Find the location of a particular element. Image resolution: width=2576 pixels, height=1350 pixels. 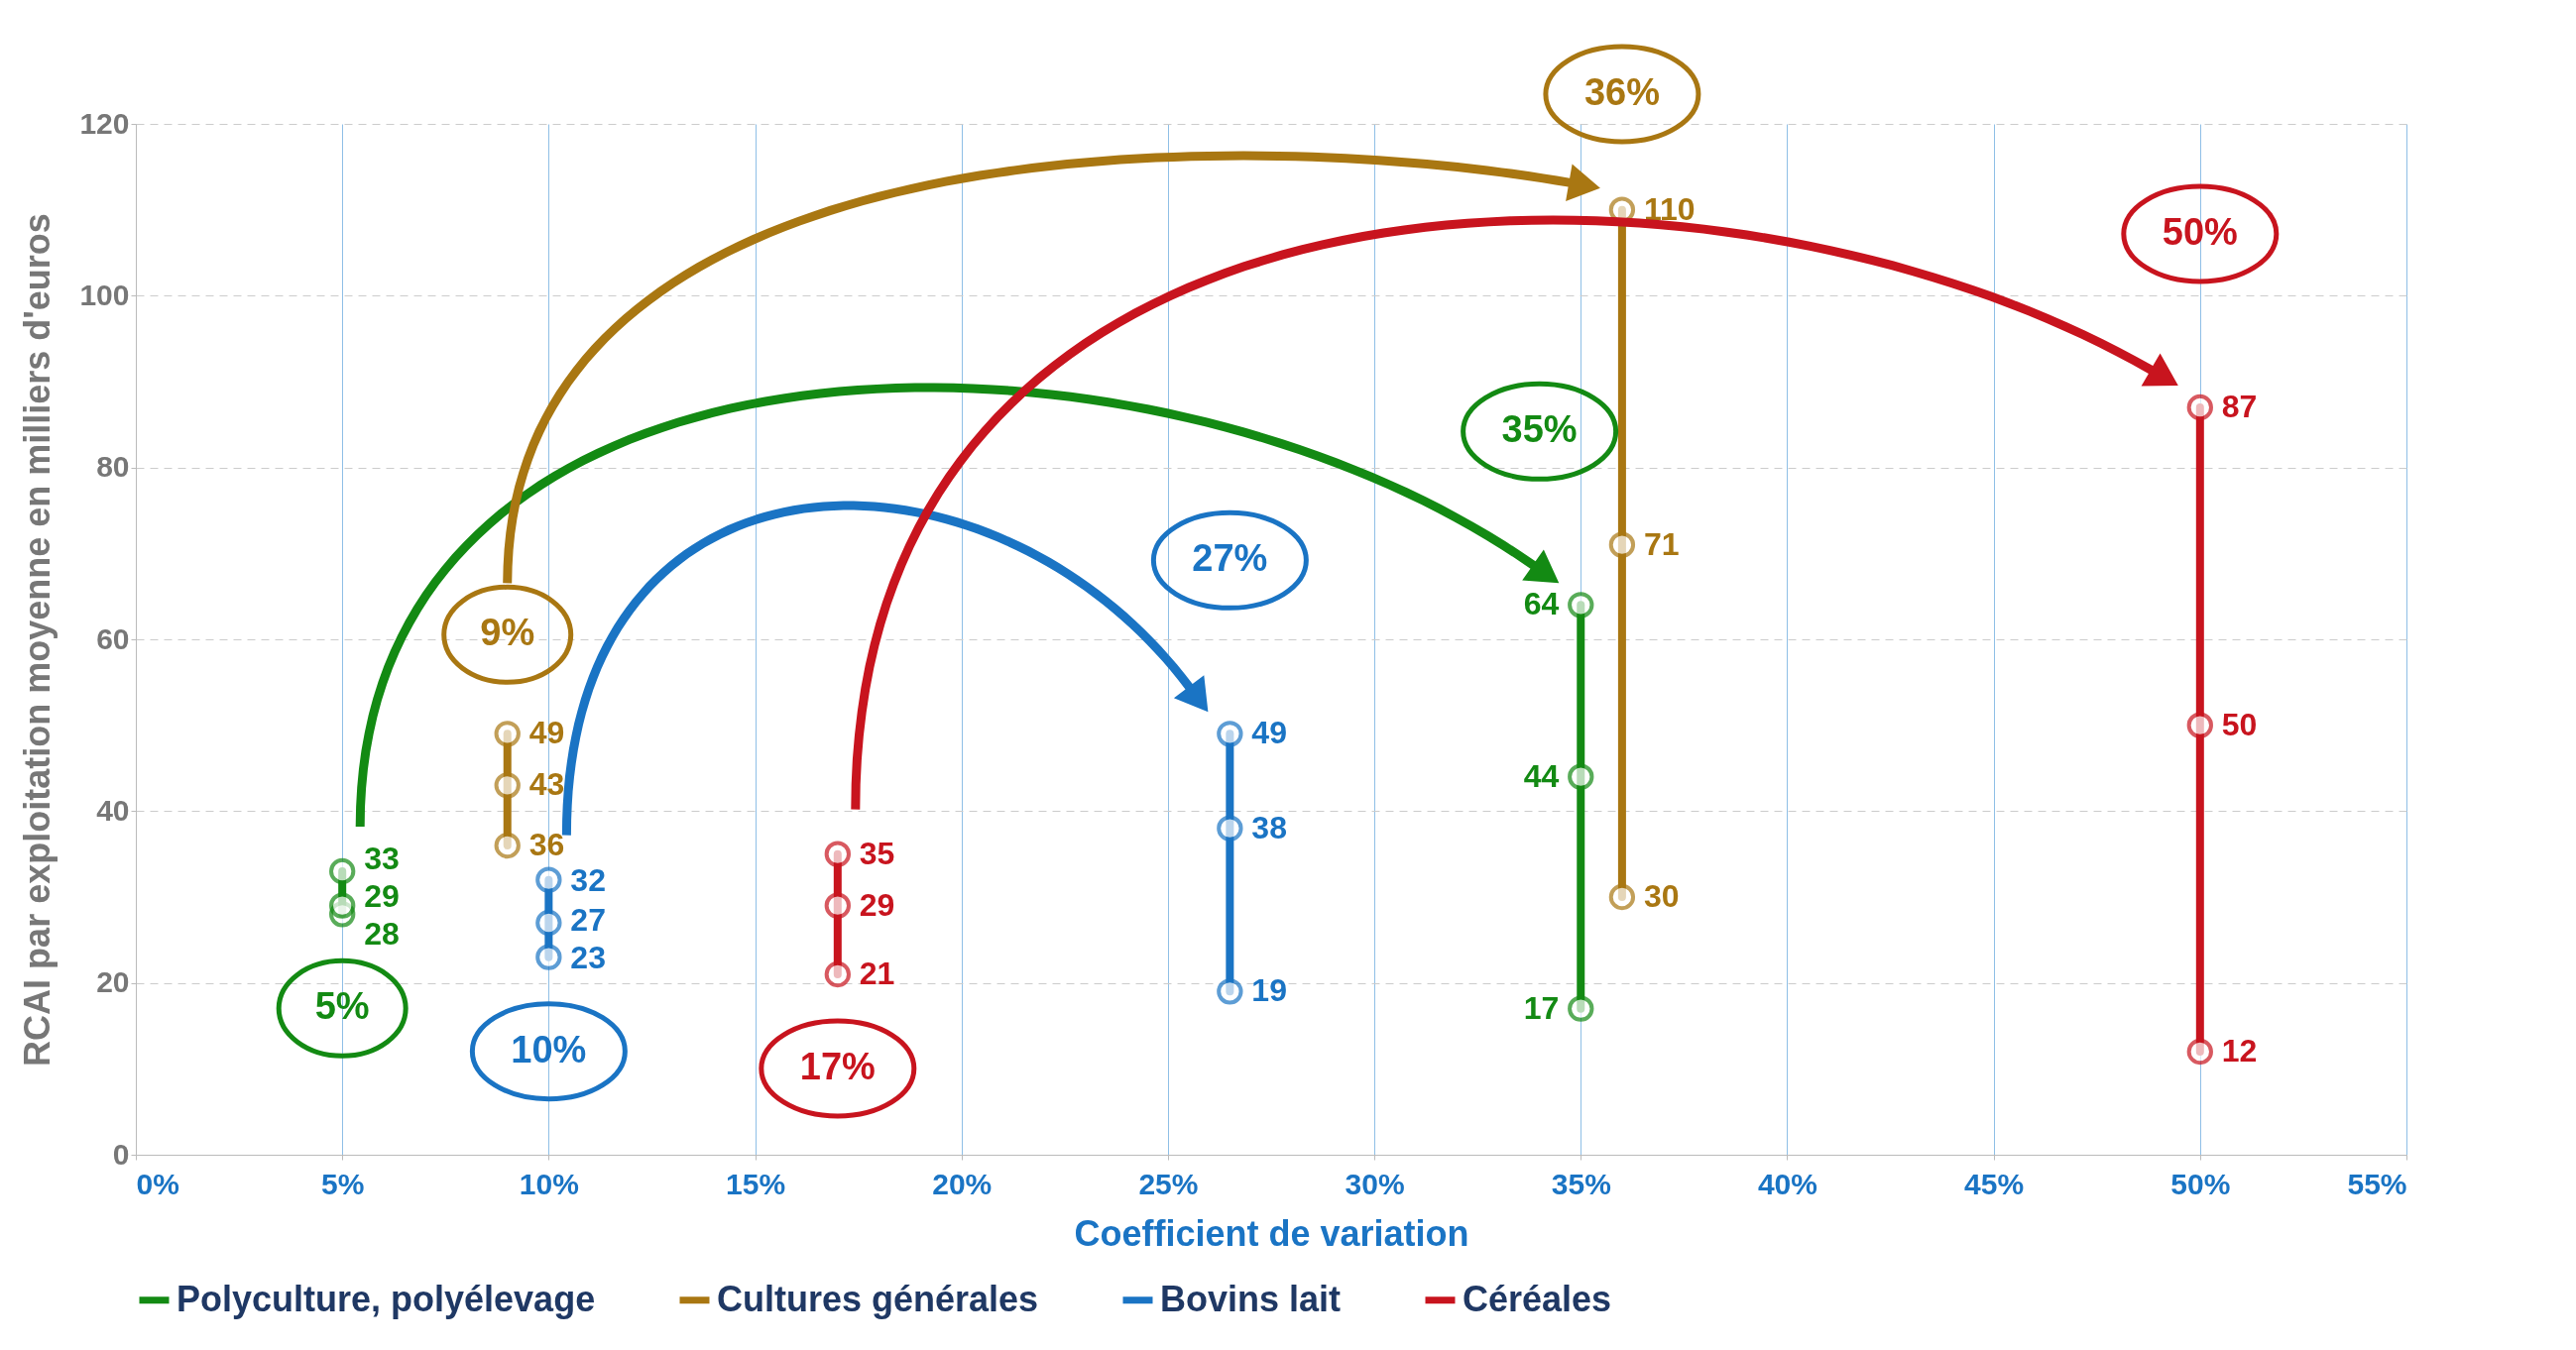

data-label: 64 is located at coordinates (1541, 604).